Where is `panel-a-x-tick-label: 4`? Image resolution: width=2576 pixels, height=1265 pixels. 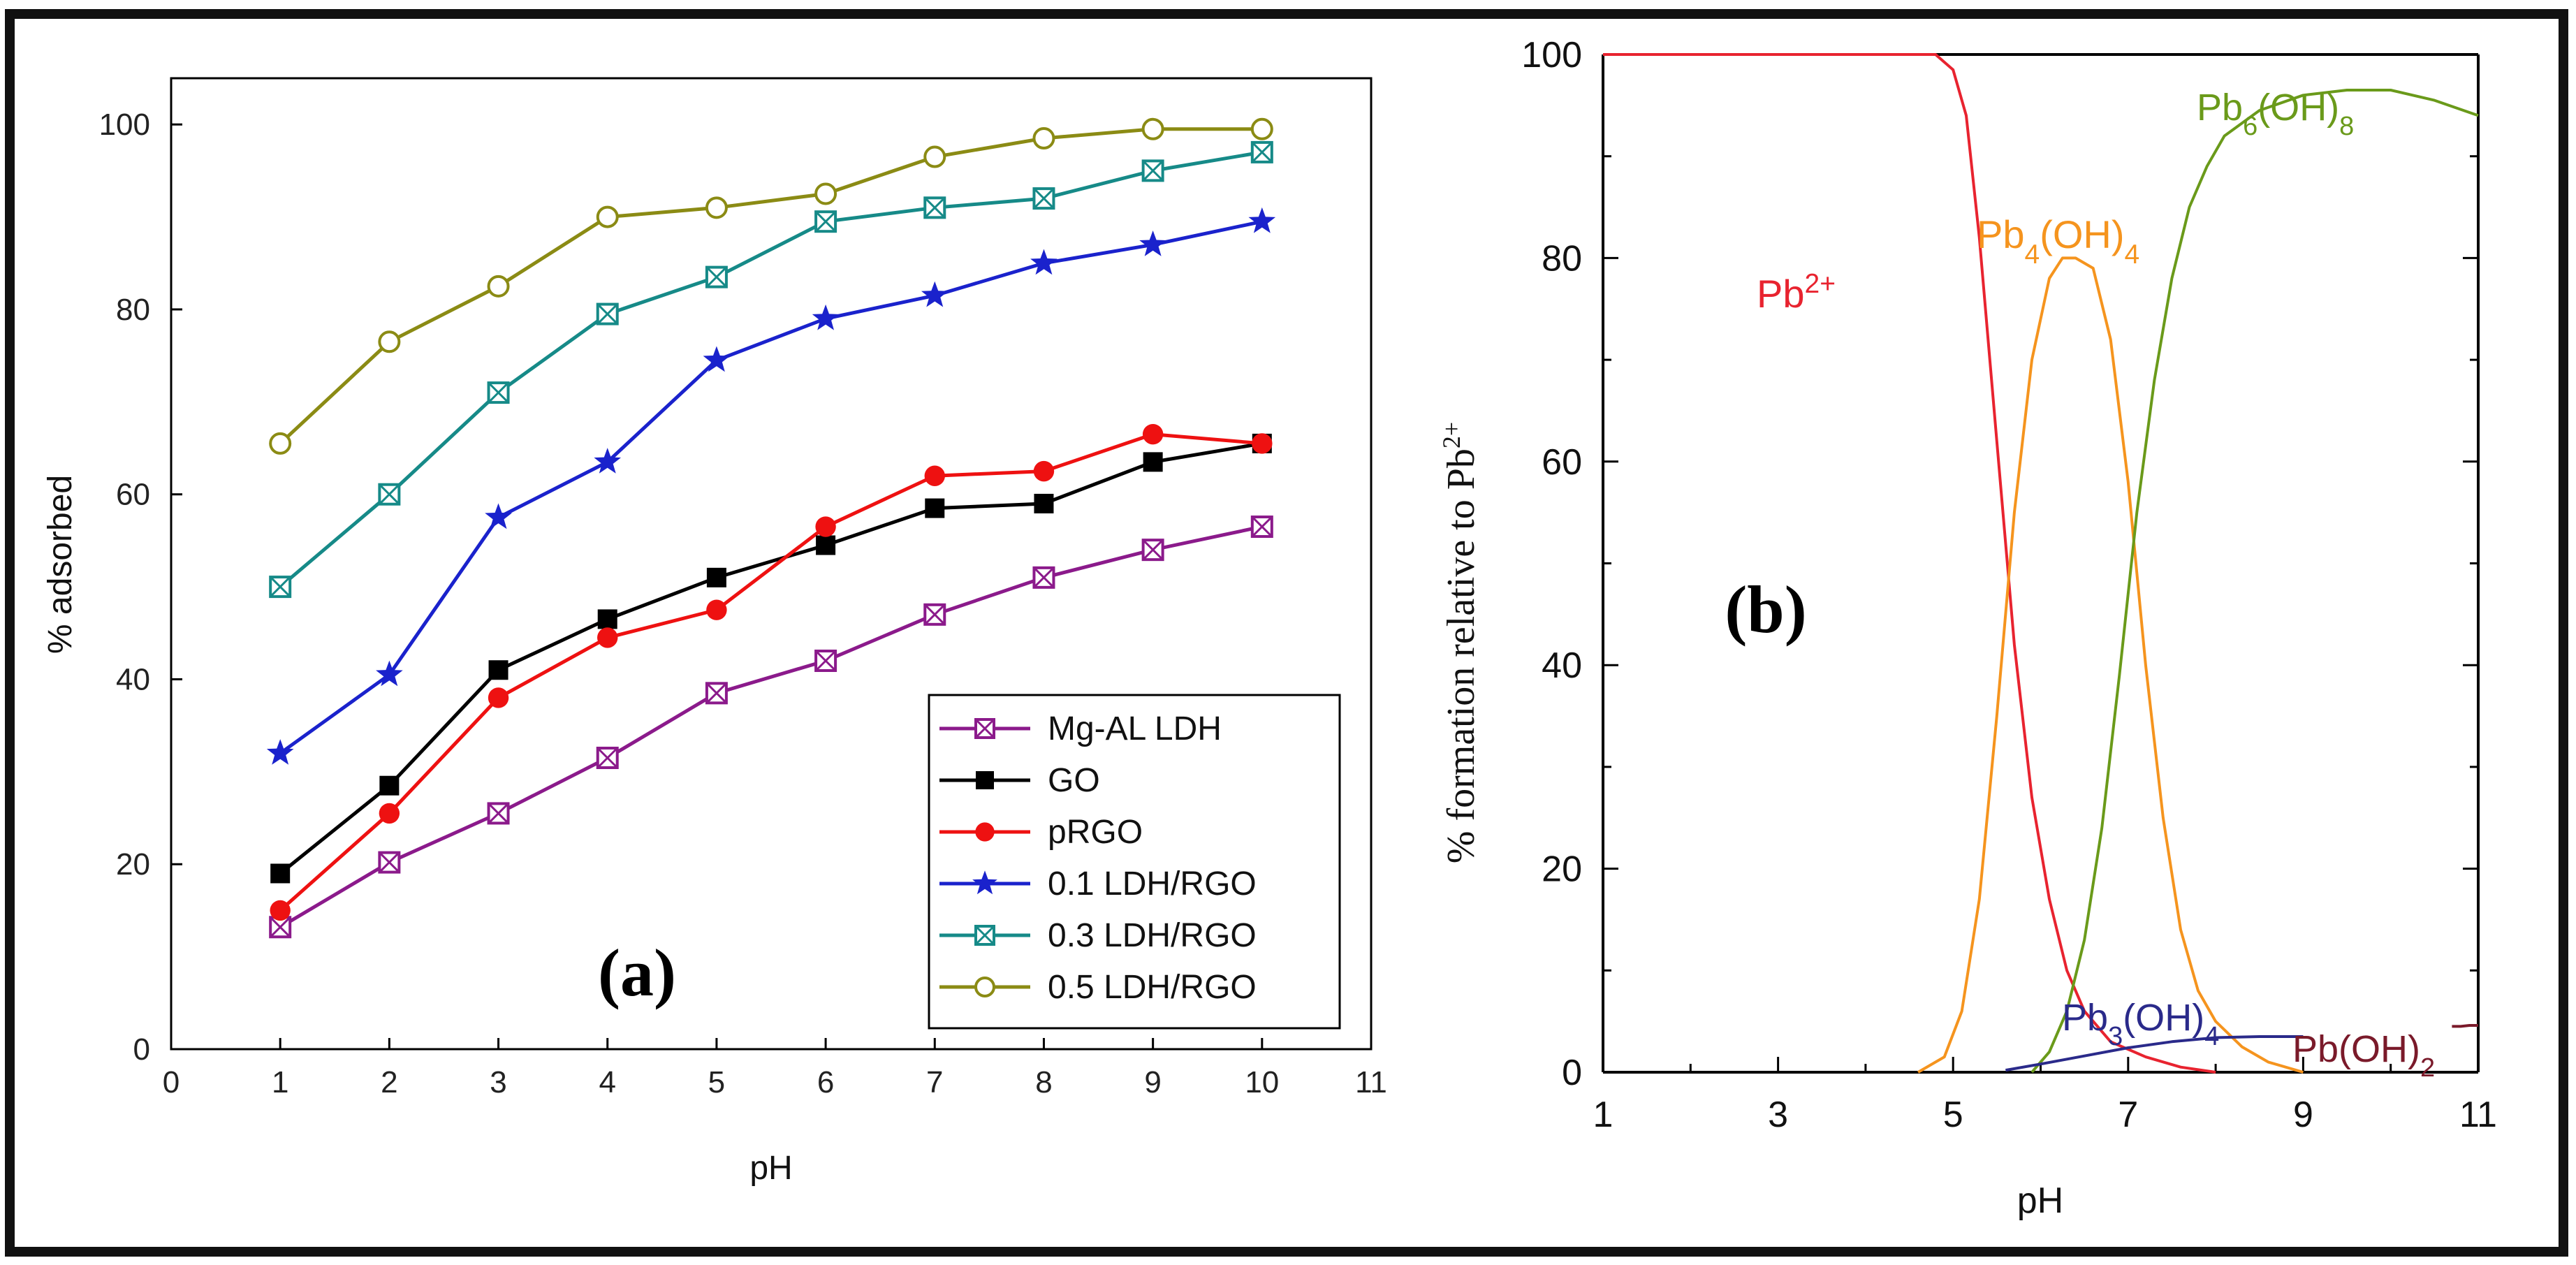 panel-a-x-tick-label: 4 is located at coordinates (607, 1082).